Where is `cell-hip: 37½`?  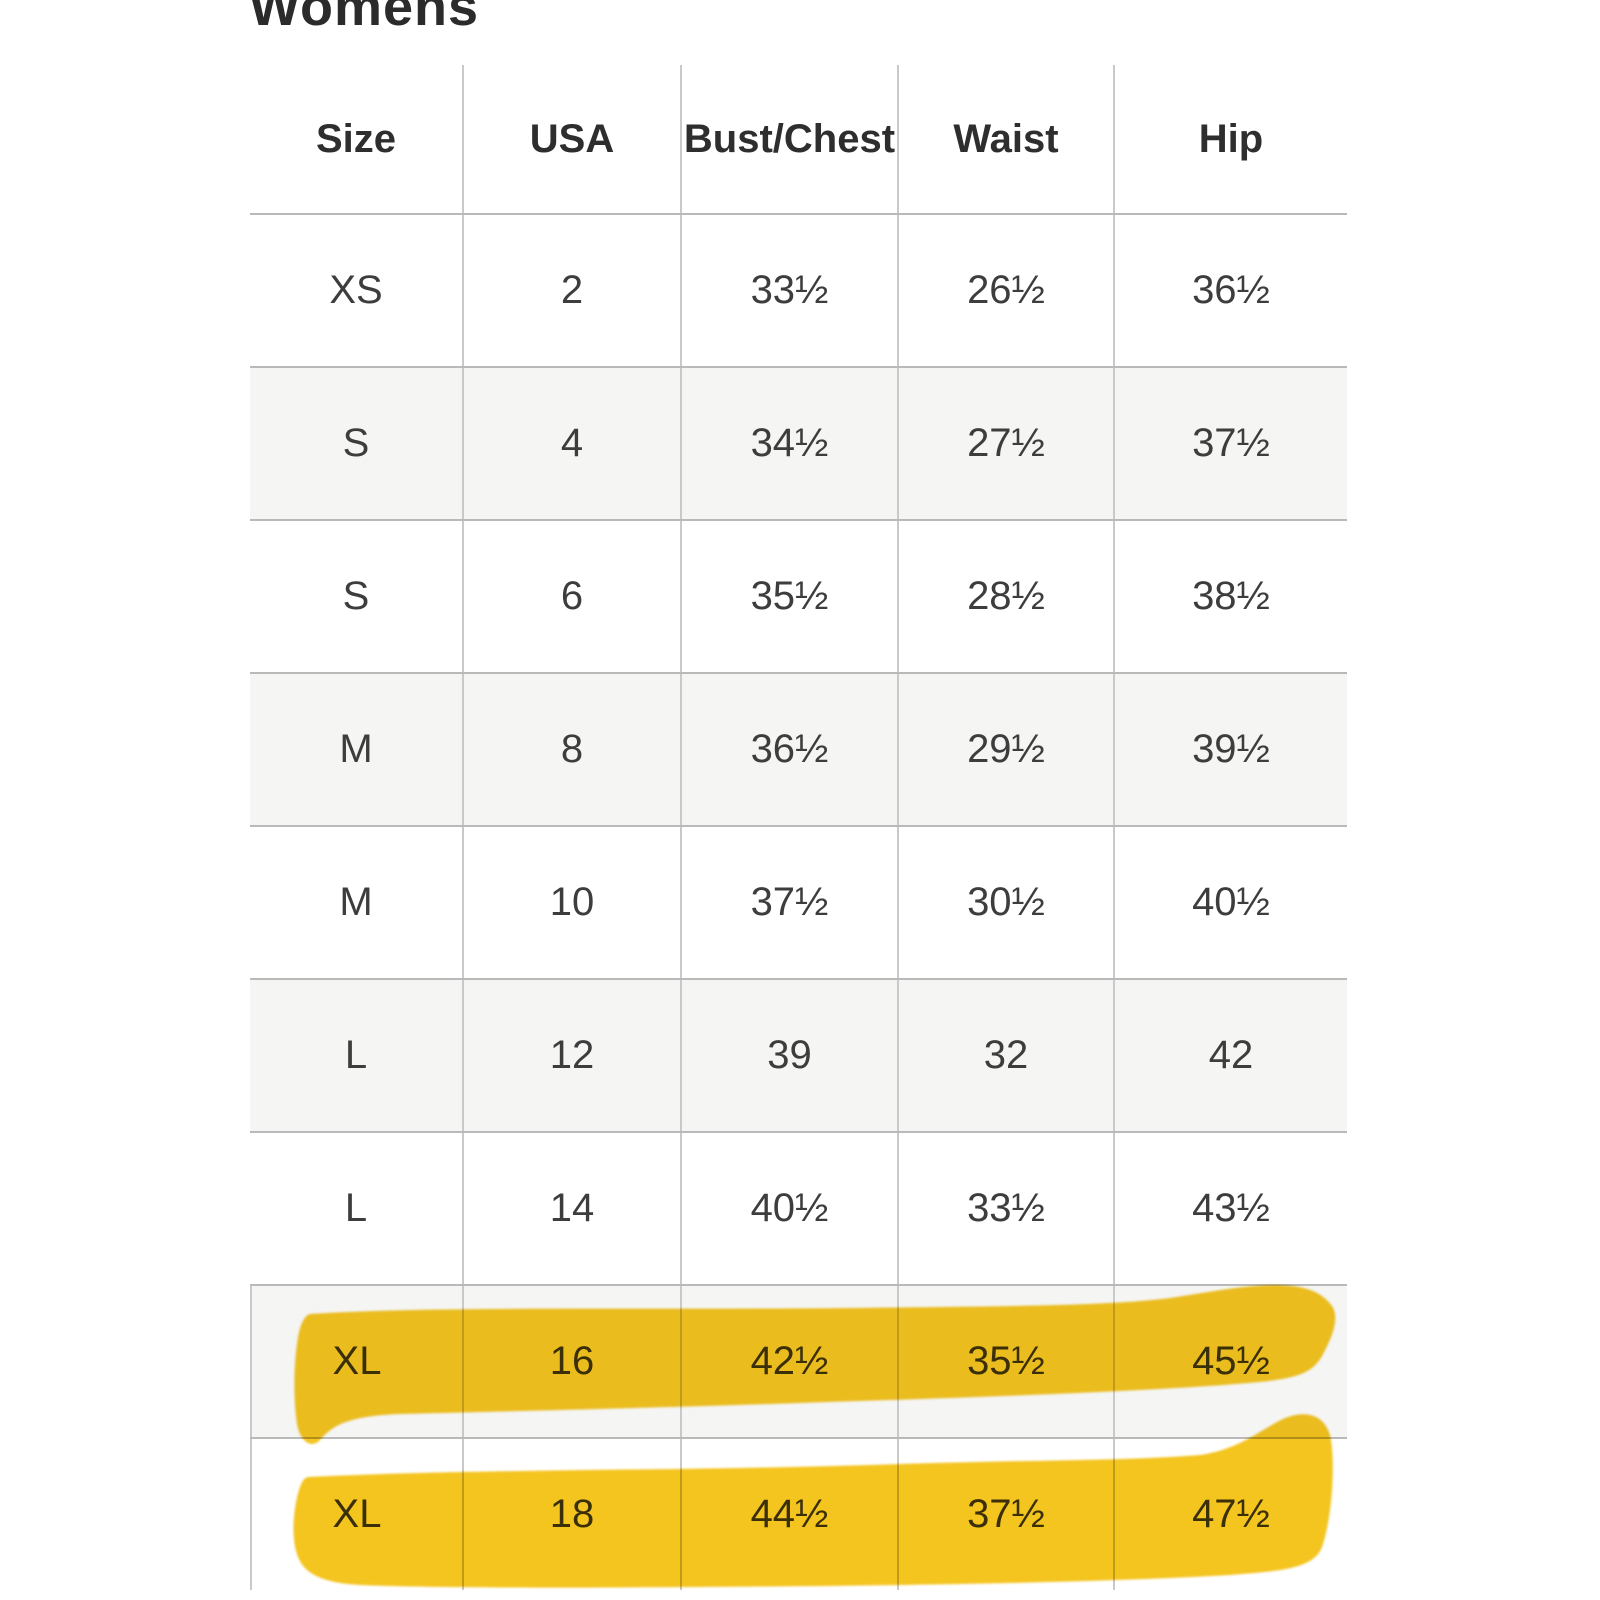
cell-hip: 37½ is located at coordinates (1230, 443).